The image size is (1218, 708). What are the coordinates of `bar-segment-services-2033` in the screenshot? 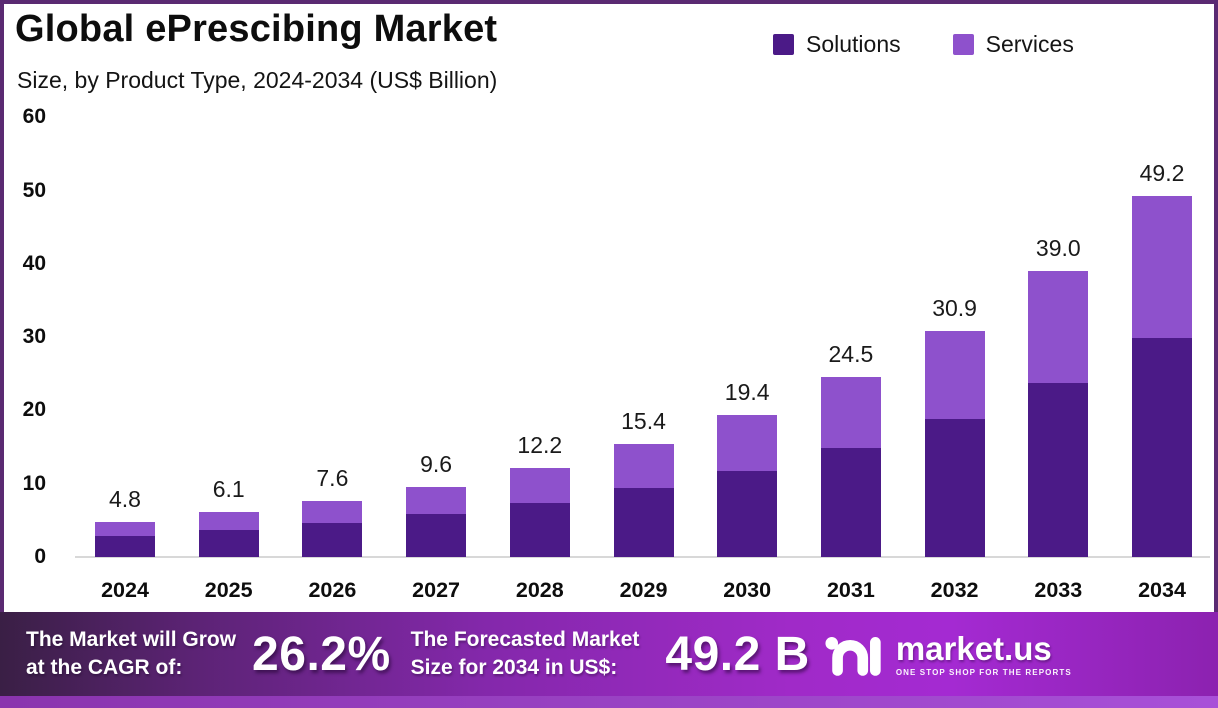 It's located at (1058, 327).